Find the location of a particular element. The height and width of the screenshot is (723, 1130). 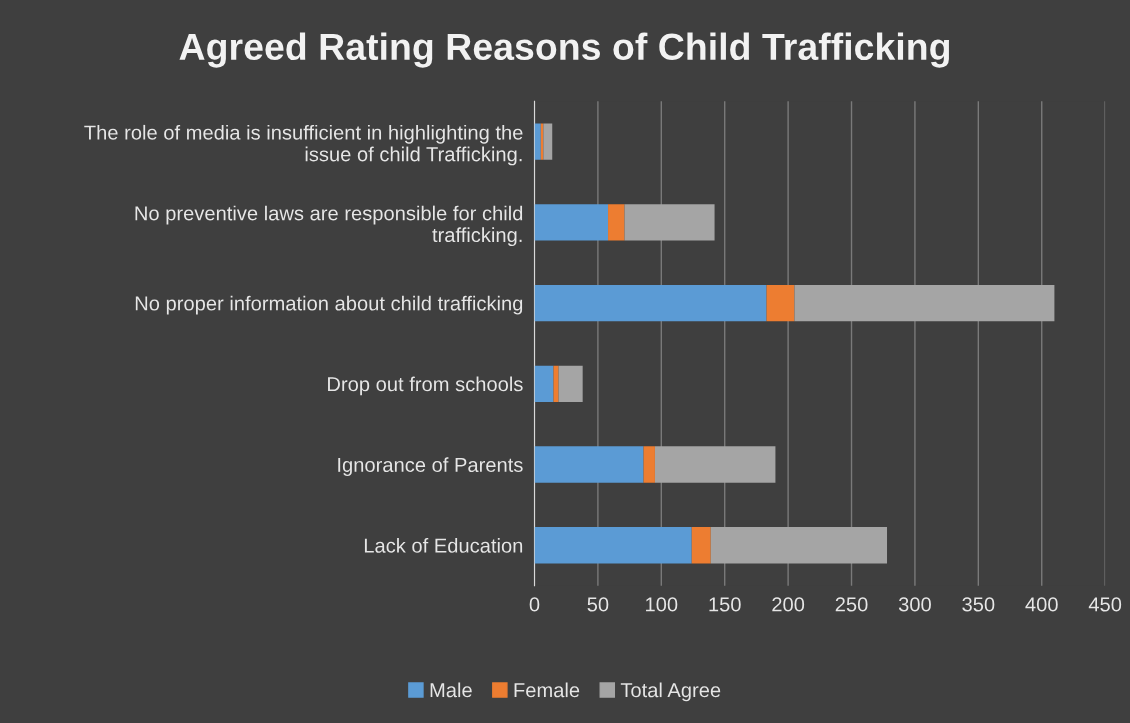

y-tick-label: Ignorance of Parents is located at coordinates (430, 466).